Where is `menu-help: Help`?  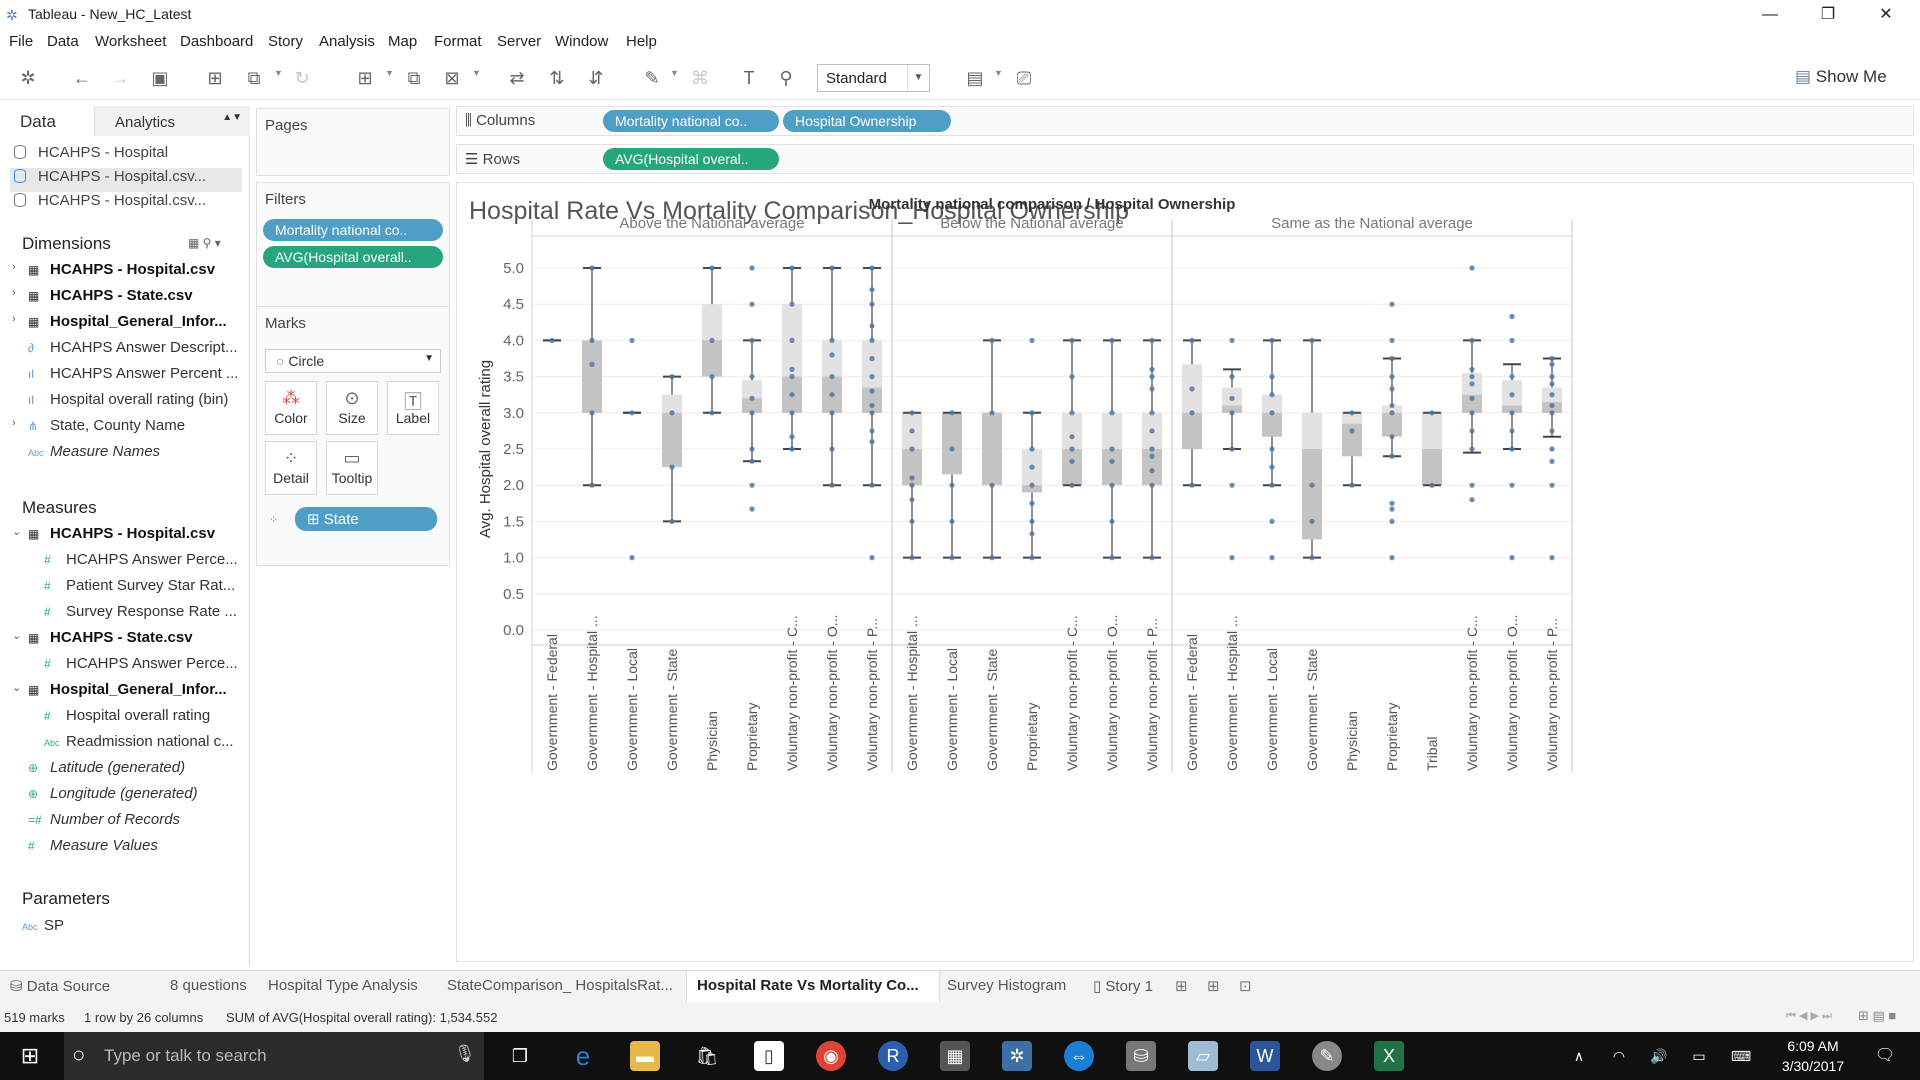
menu-help: Help is located at coordinates (641, 41).